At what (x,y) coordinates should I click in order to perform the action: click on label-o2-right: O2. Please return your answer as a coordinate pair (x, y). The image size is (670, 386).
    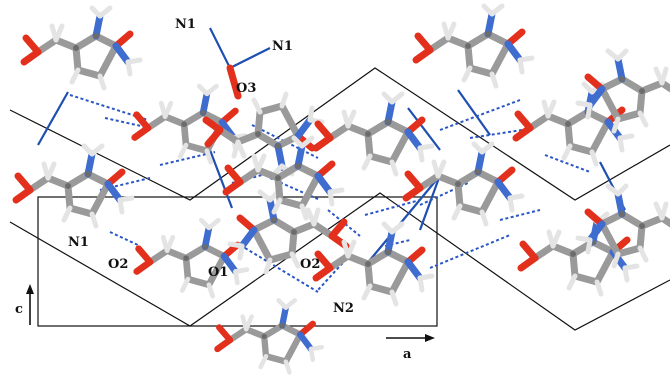
    Looking at the image, I should click on (310, 264).